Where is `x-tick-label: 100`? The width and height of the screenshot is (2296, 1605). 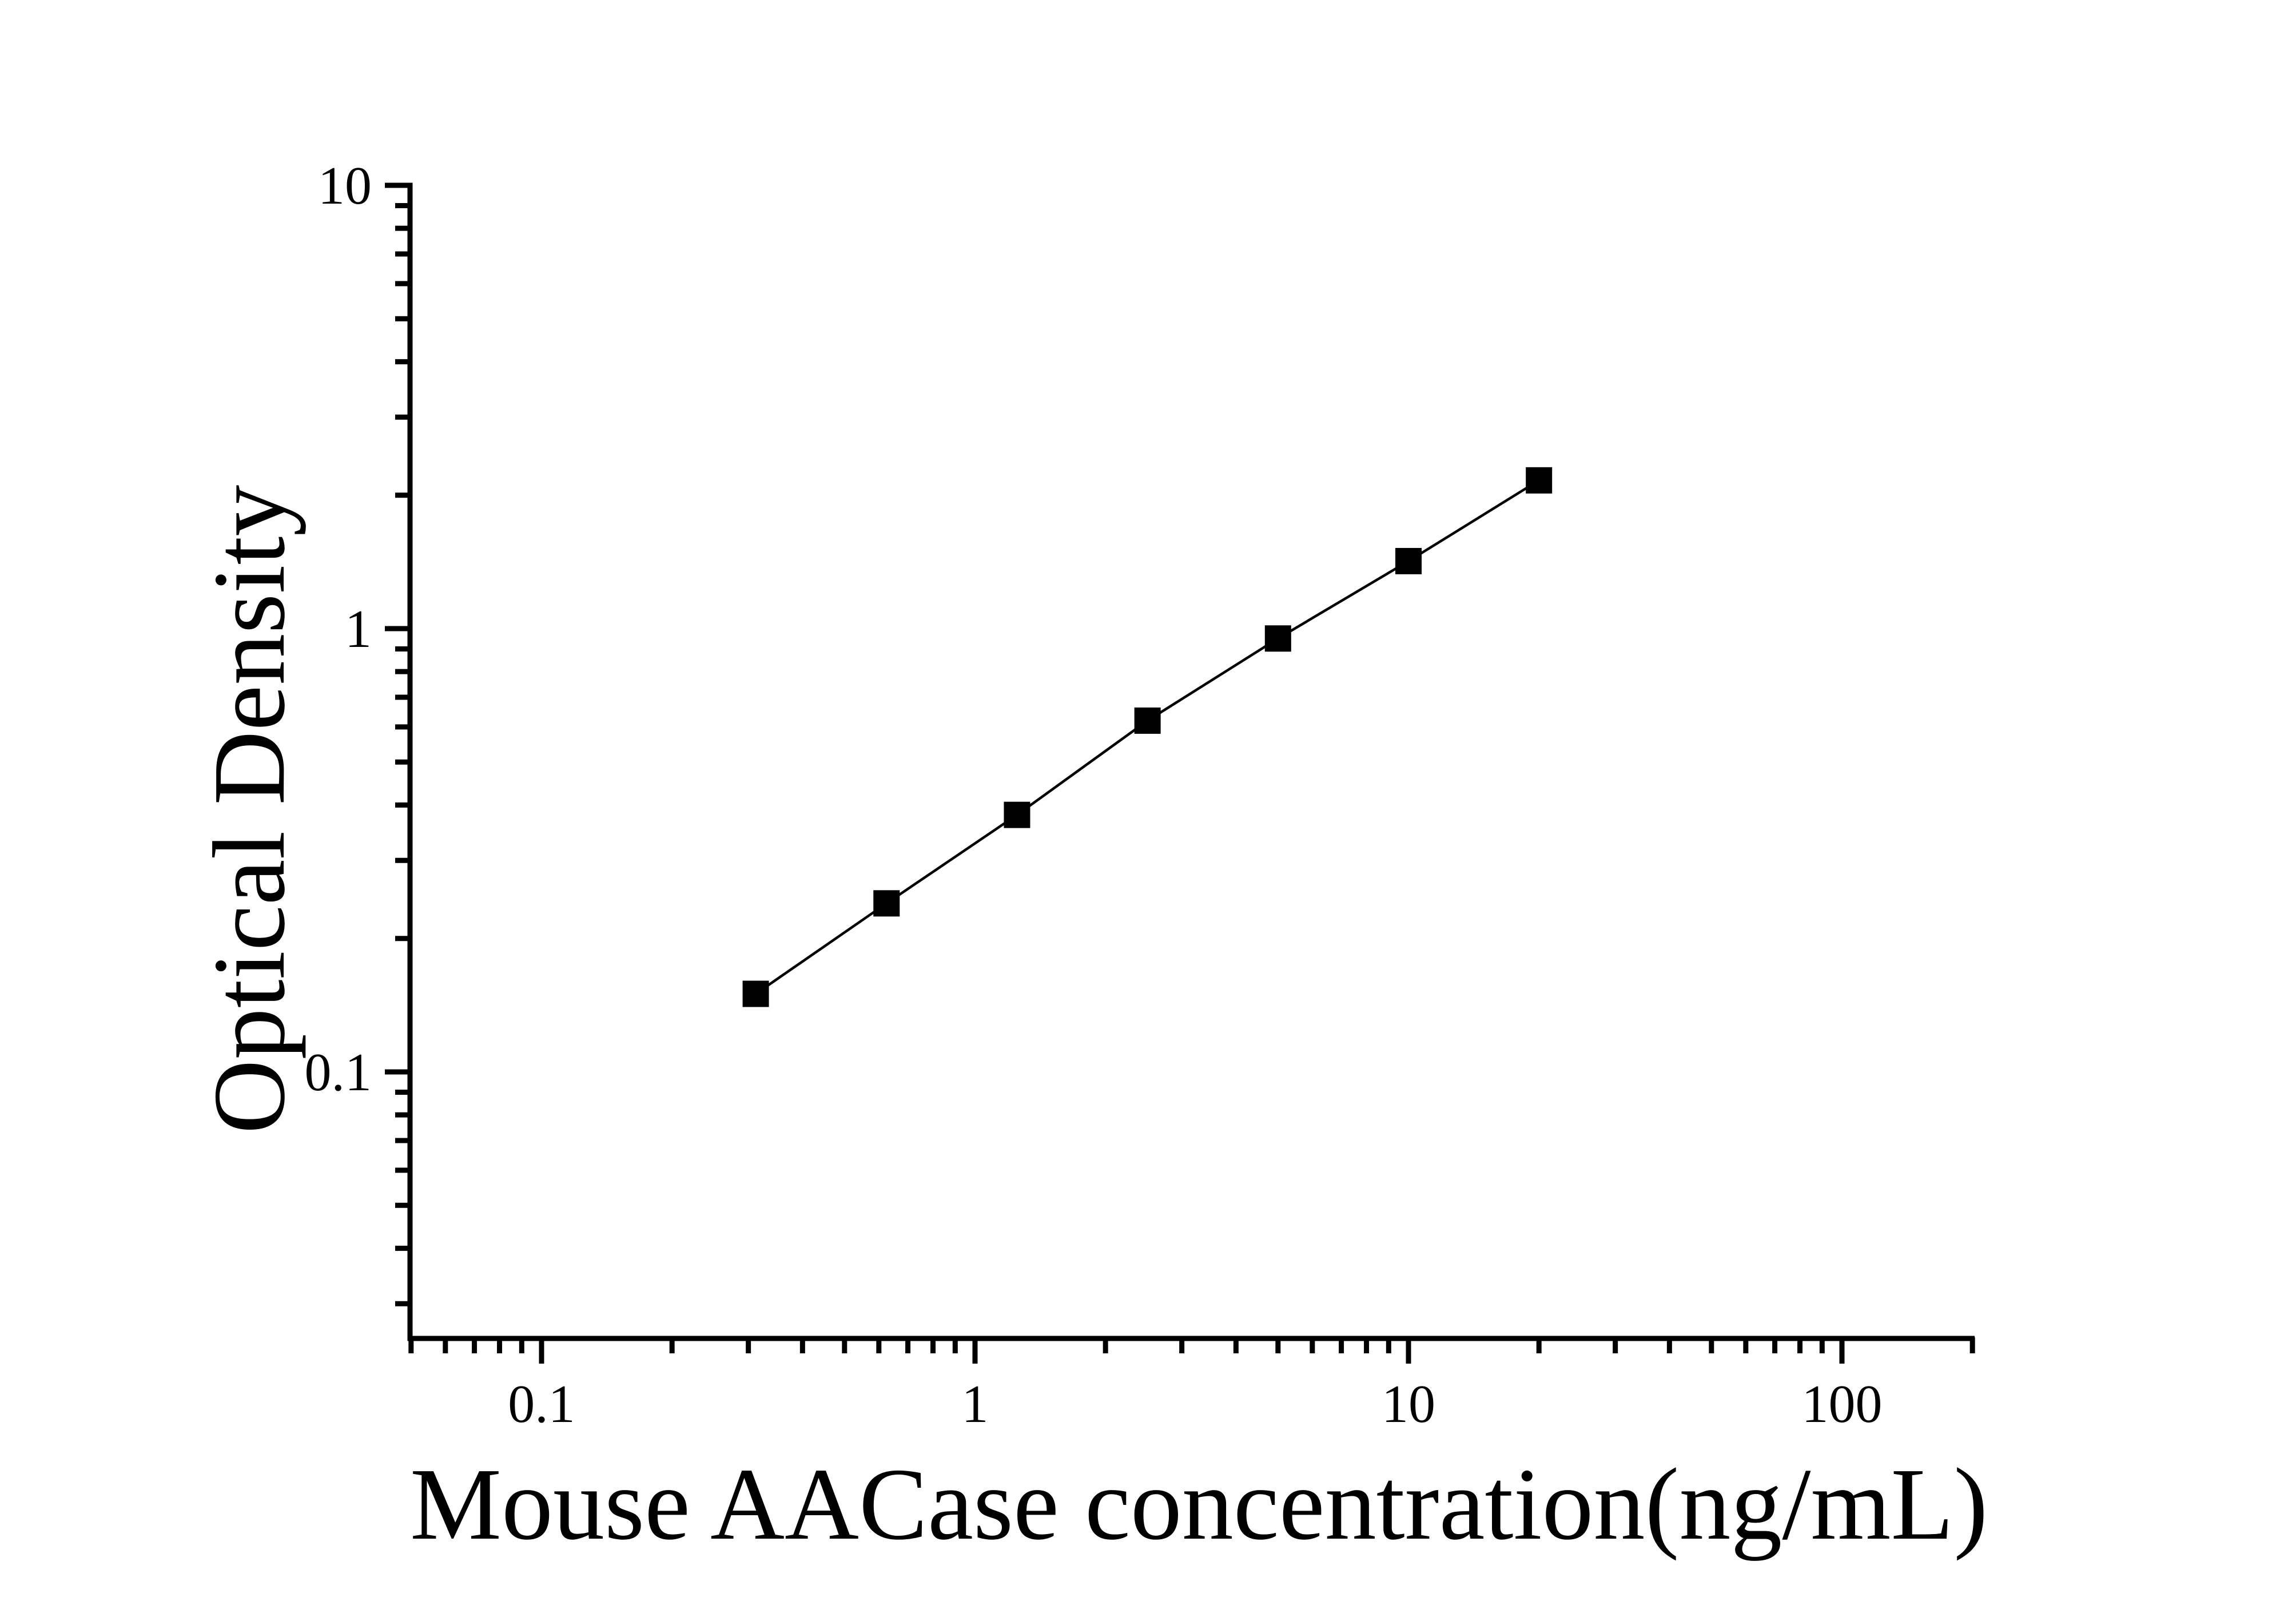
x-tick-label: 100 is located at coordinates (1843, 1404).